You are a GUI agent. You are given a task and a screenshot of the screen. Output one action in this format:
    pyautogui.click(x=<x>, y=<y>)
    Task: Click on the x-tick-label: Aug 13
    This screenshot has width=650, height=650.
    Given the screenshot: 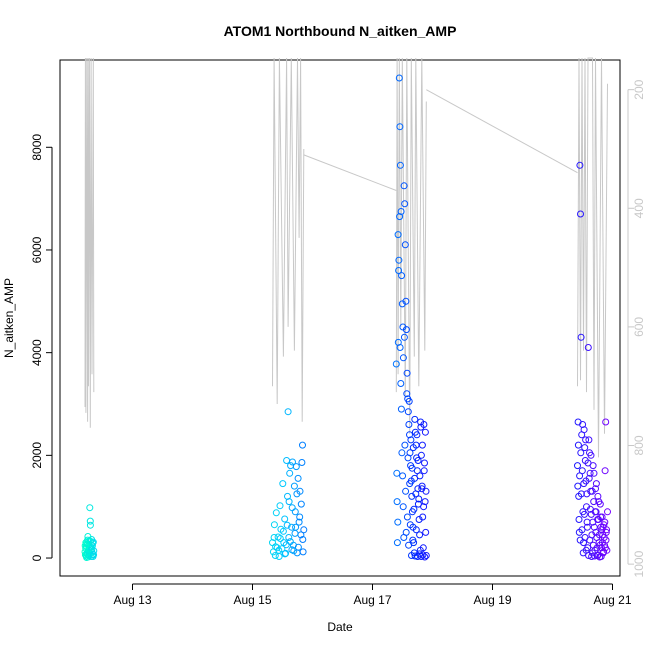 What is the action you would take?
    pyautogui.click(x=132, y=600)
    